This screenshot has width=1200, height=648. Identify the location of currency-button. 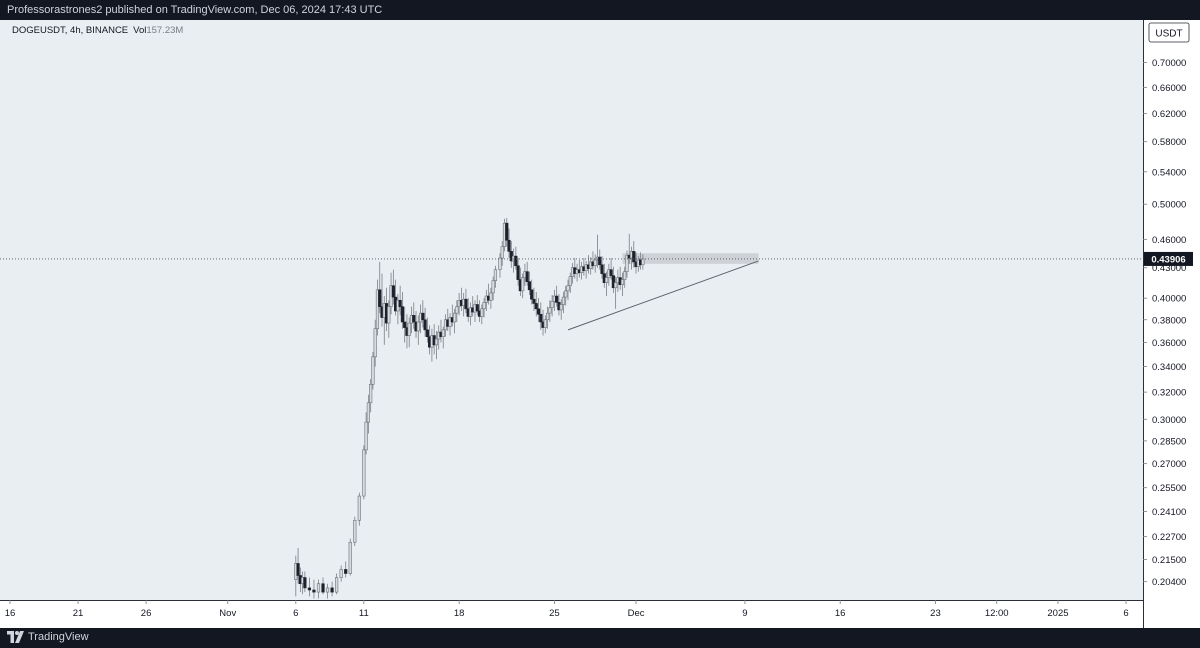
(1169, 32).